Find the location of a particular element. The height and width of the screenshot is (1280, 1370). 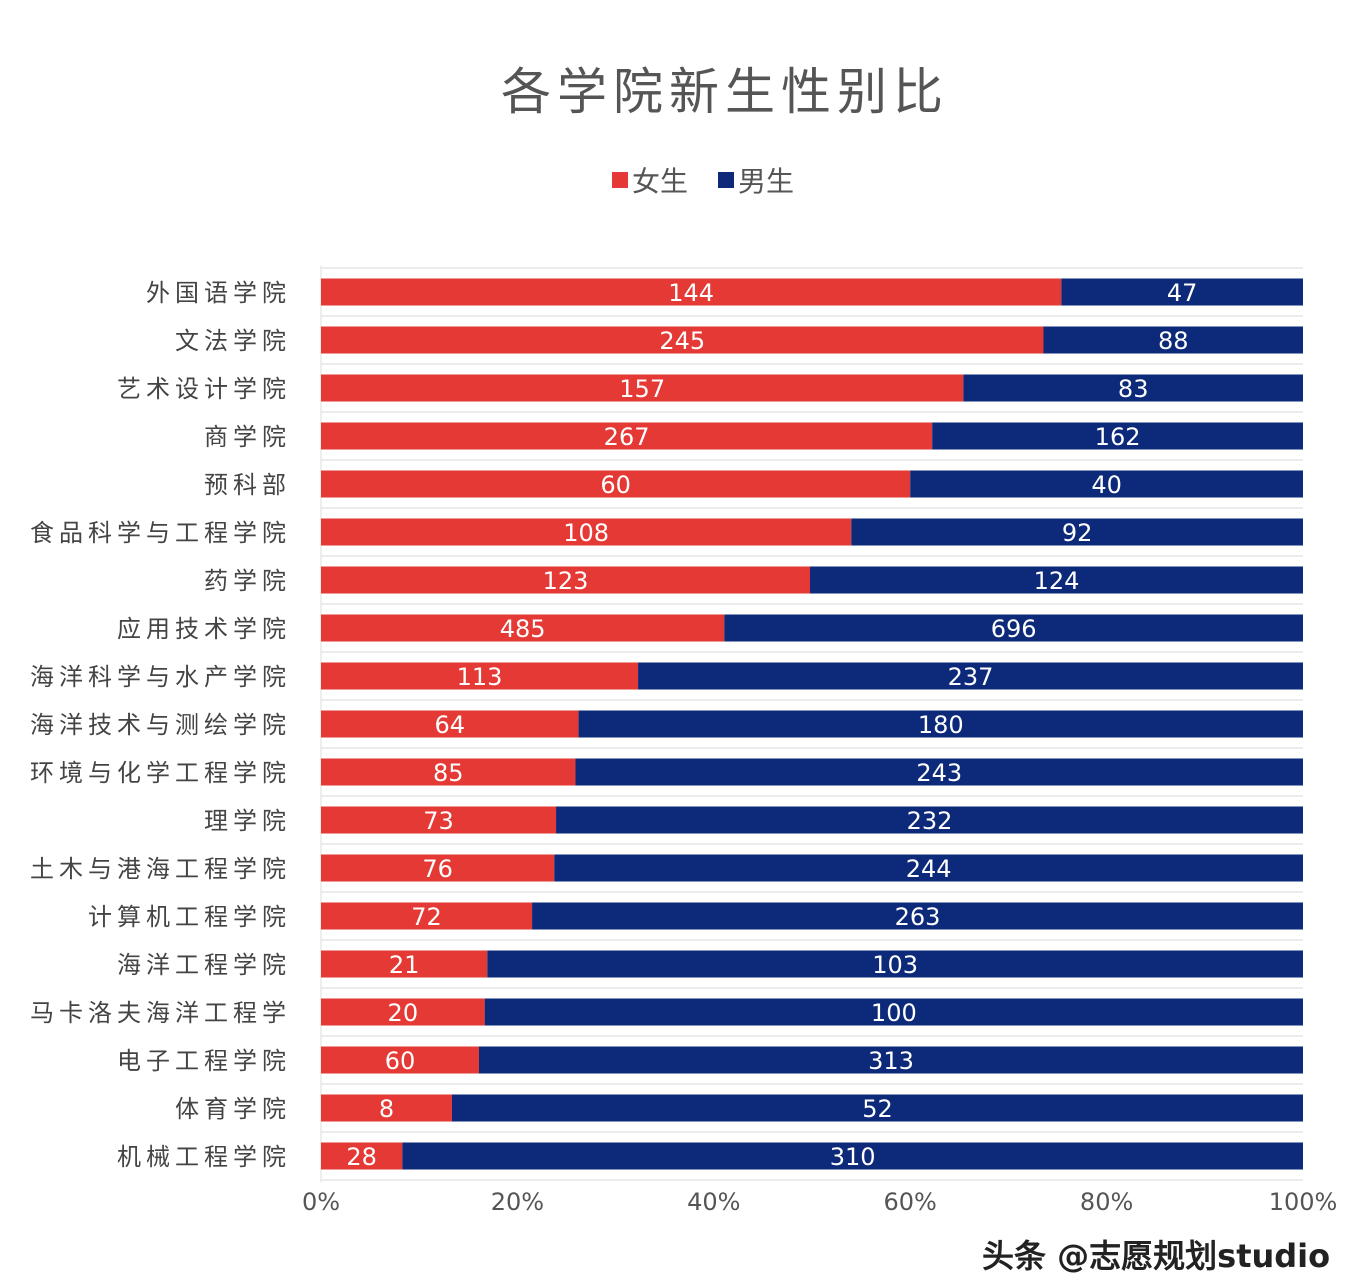

x-tick-label: 40% is located at coordinates (713, 1202).